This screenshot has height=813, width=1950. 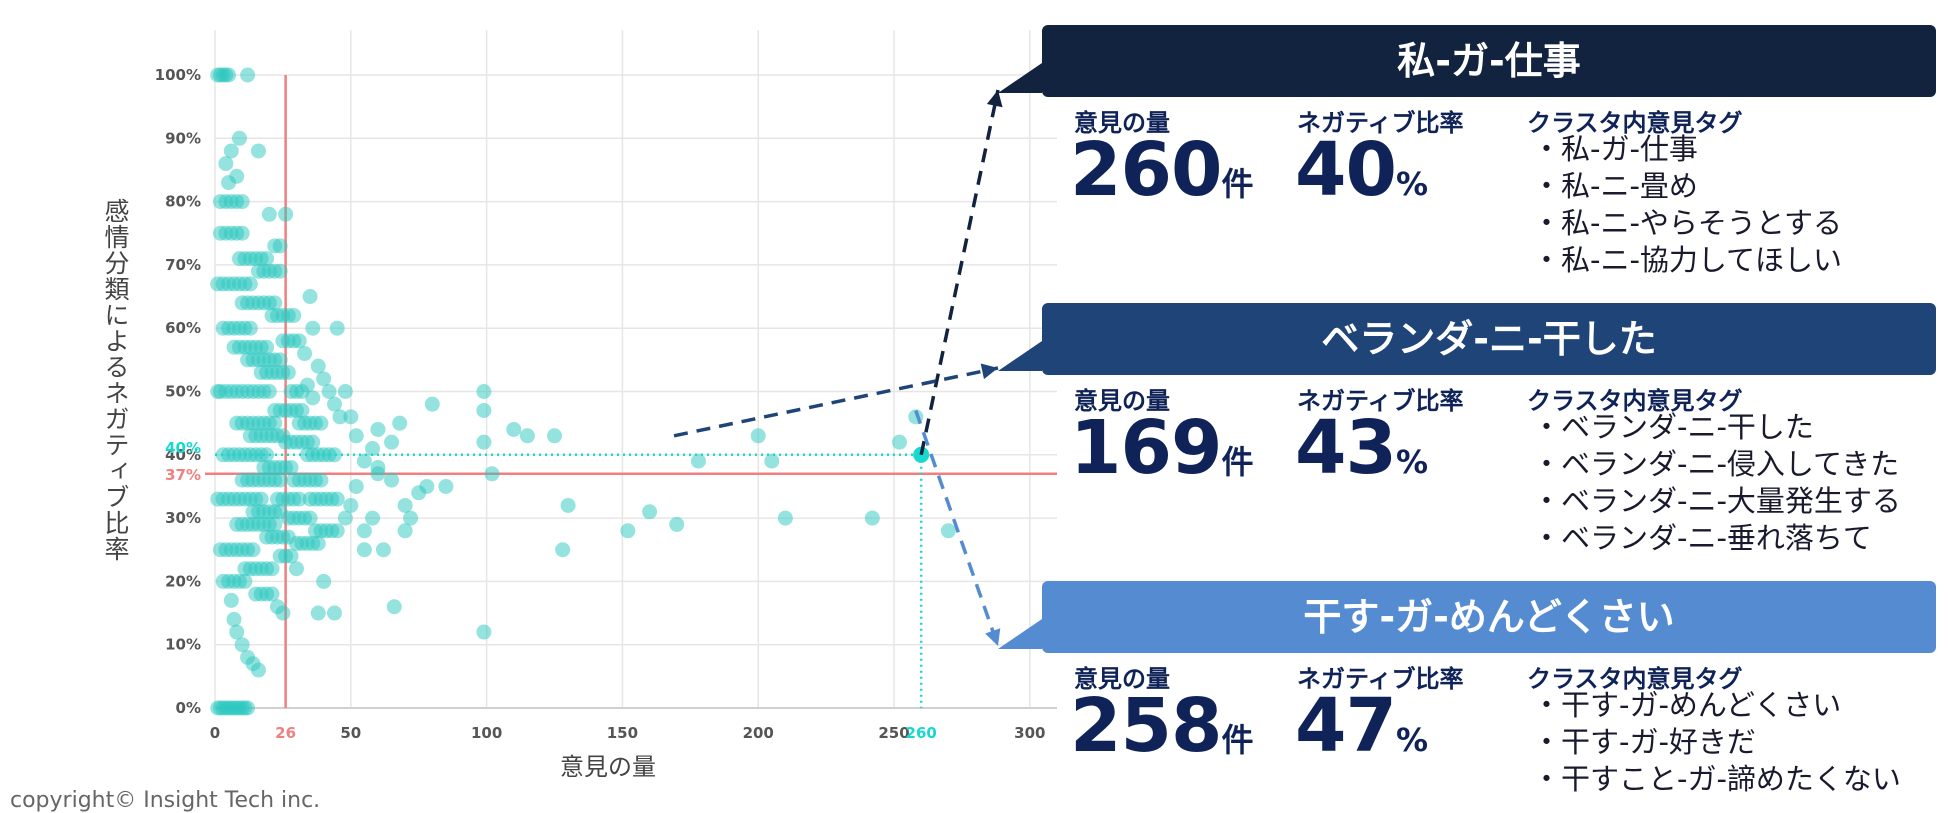 What do you see at coordinates (1615, 186) in the screenshot?
I see `tag-item: ・私-ニ-畳め` at bounding box center [1615, 186].